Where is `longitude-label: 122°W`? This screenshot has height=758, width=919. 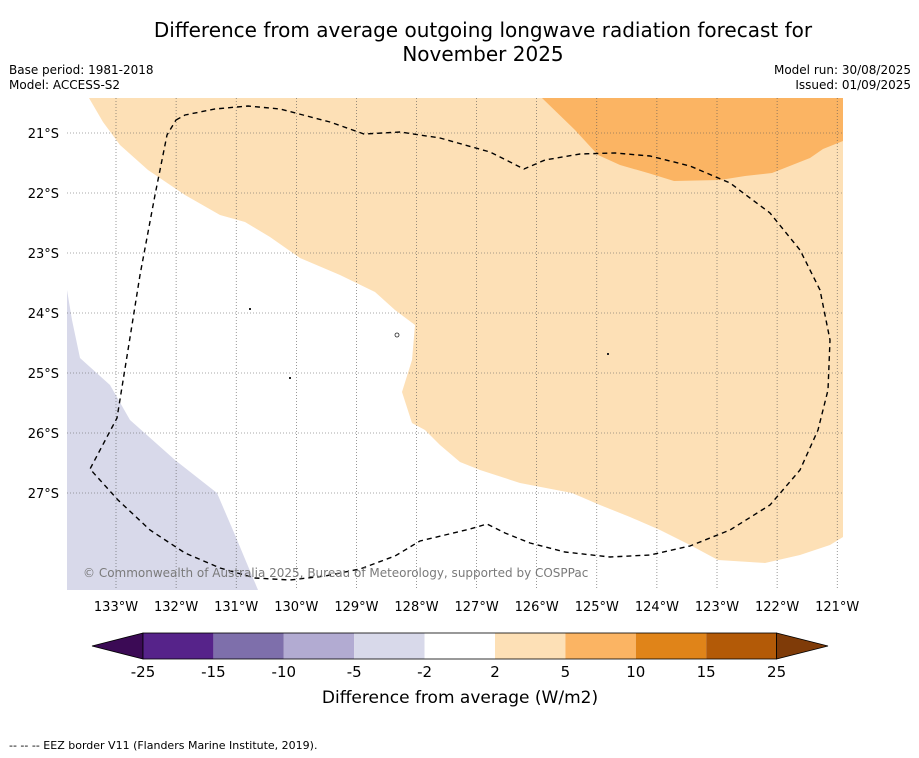
longitude-label: 122°W is located at coordinates (777, 607).